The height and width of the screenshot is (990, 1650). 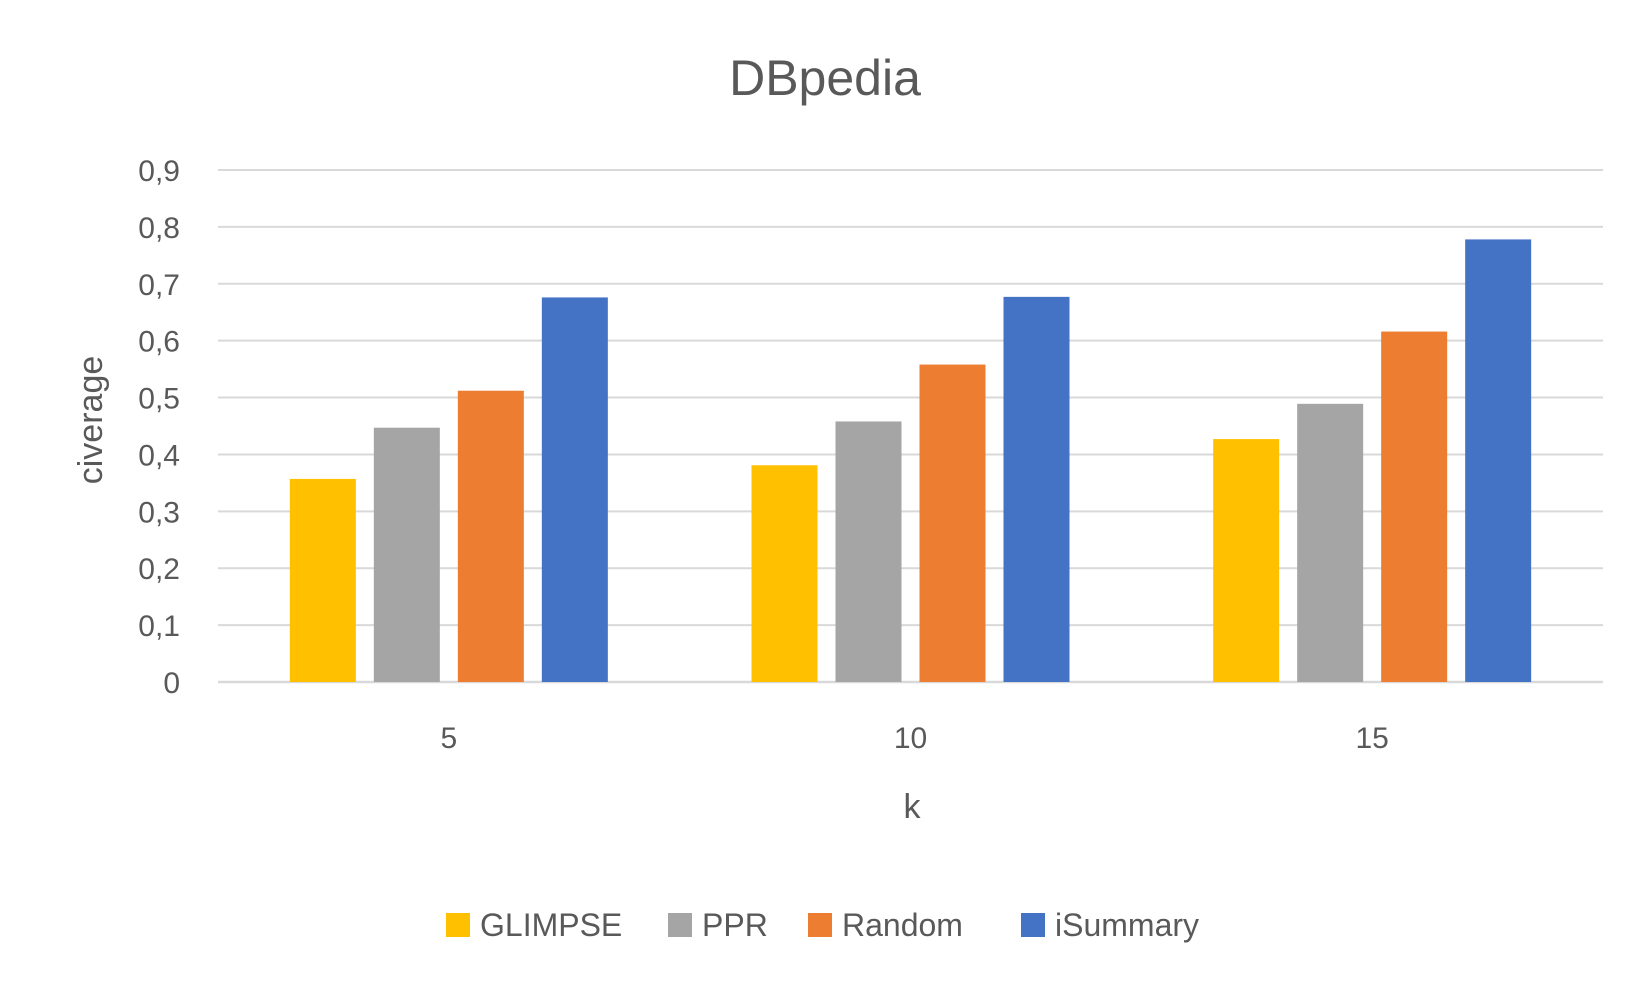 I want to click on x-tick-label: 15, so click(x=1371, y=738).